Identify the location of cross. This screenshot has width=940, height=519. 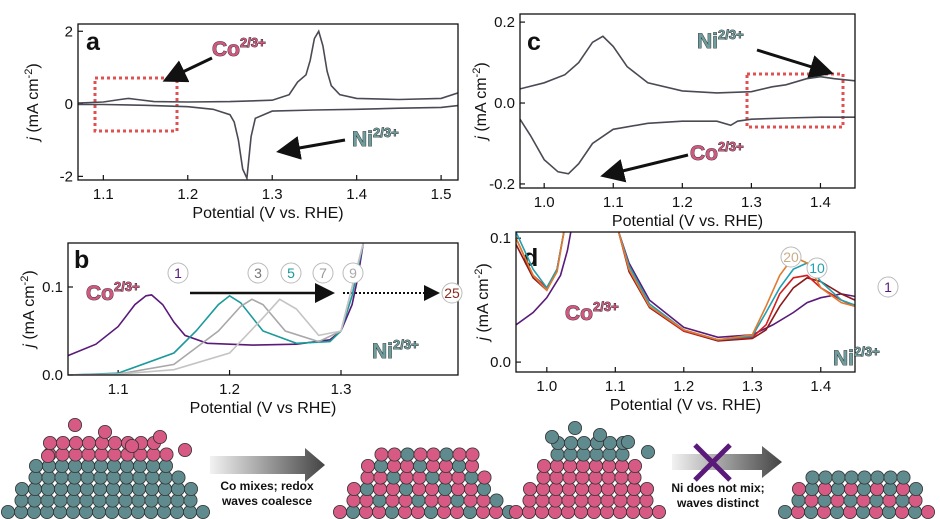
(712, 462).